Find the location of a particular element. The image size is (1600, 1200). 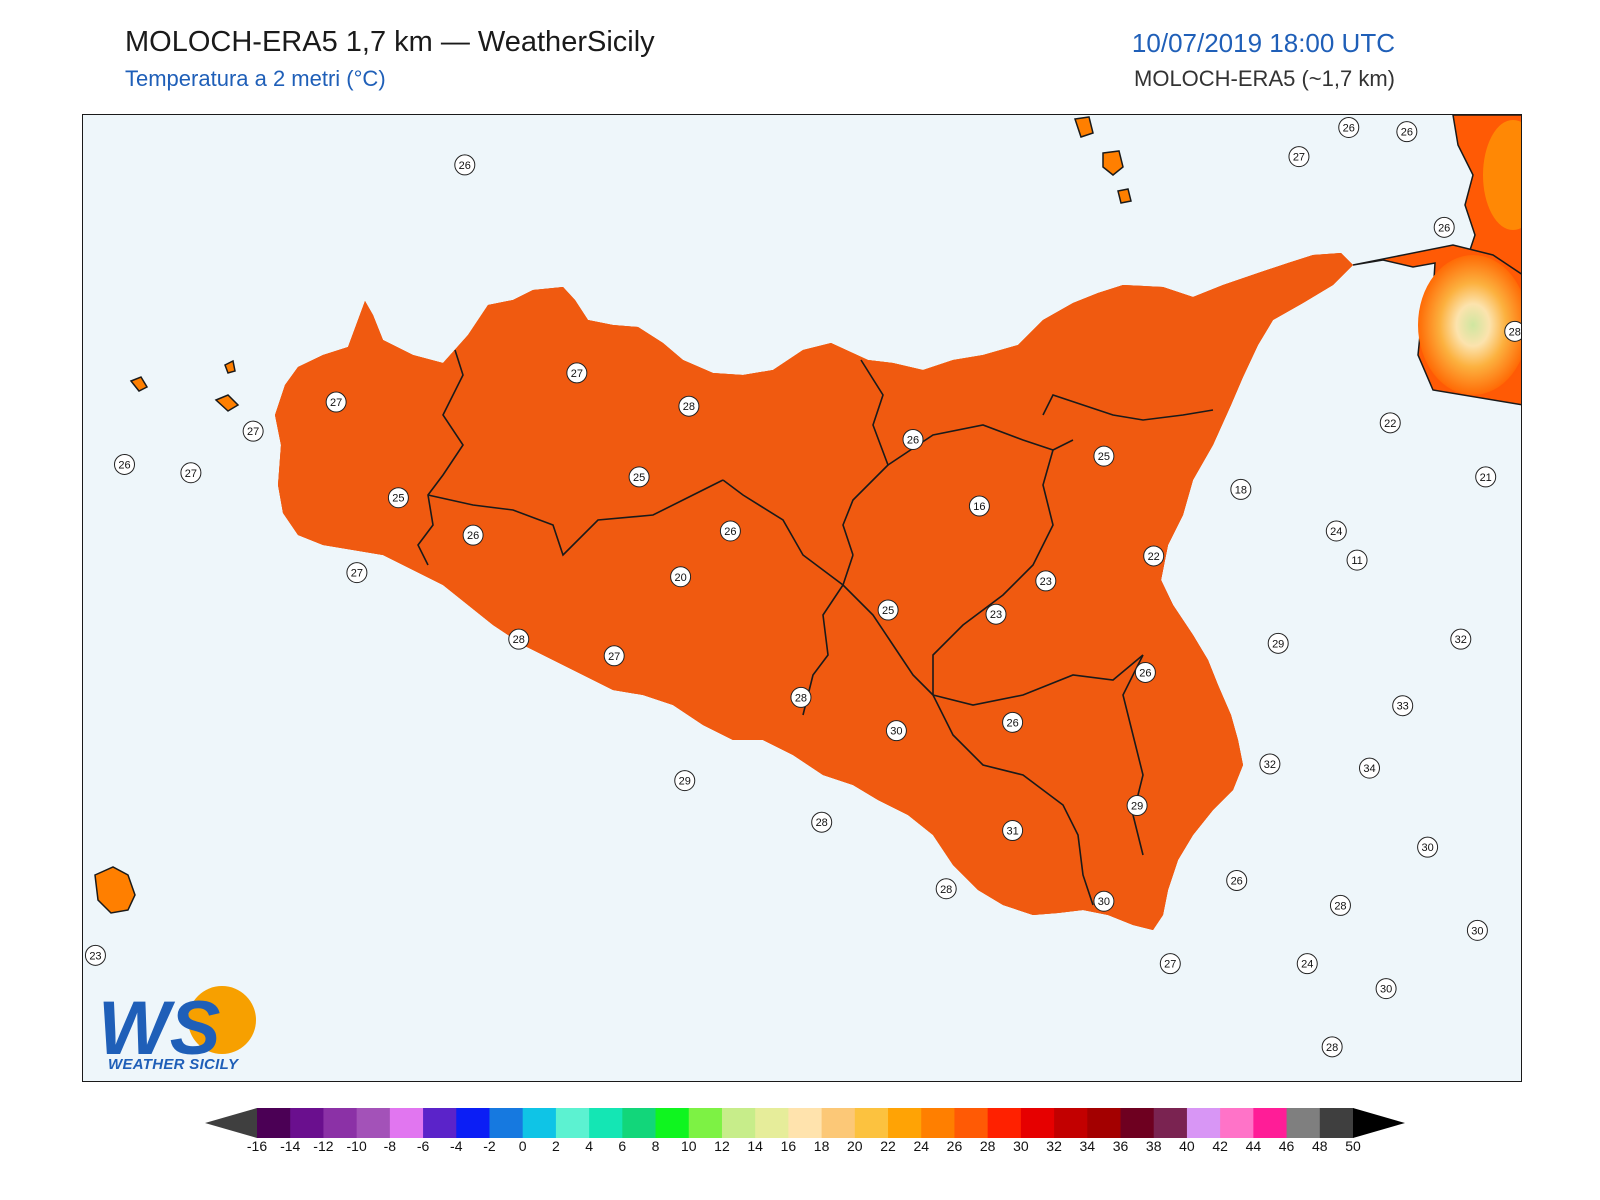

station-marker: 31 is located at coordinates (1013, 831).